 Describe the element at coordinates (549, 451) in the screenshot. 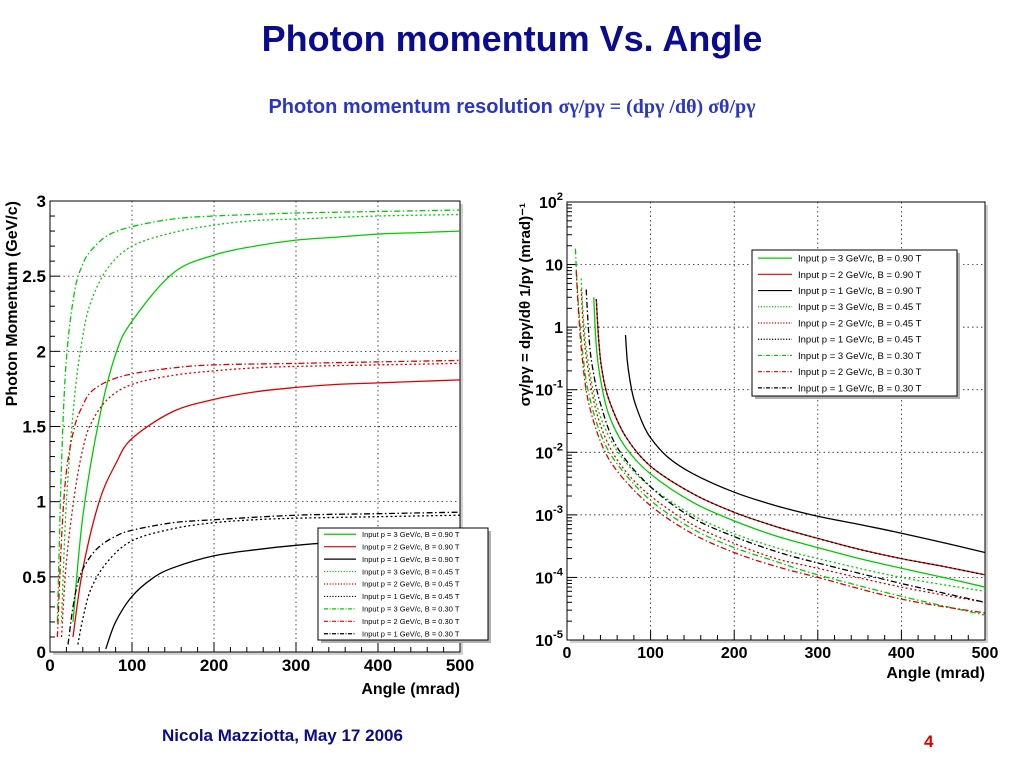

I see `y-tick-label: 10⁻²` at that location.